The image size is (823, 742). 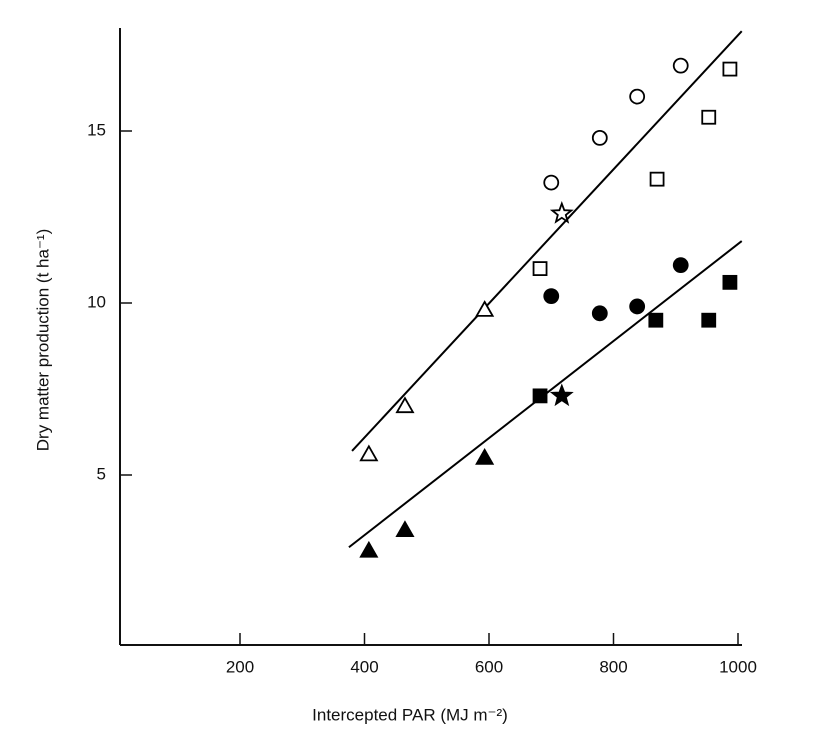 I want to click on x-tick-label: 800, so click(x=613, y=666).